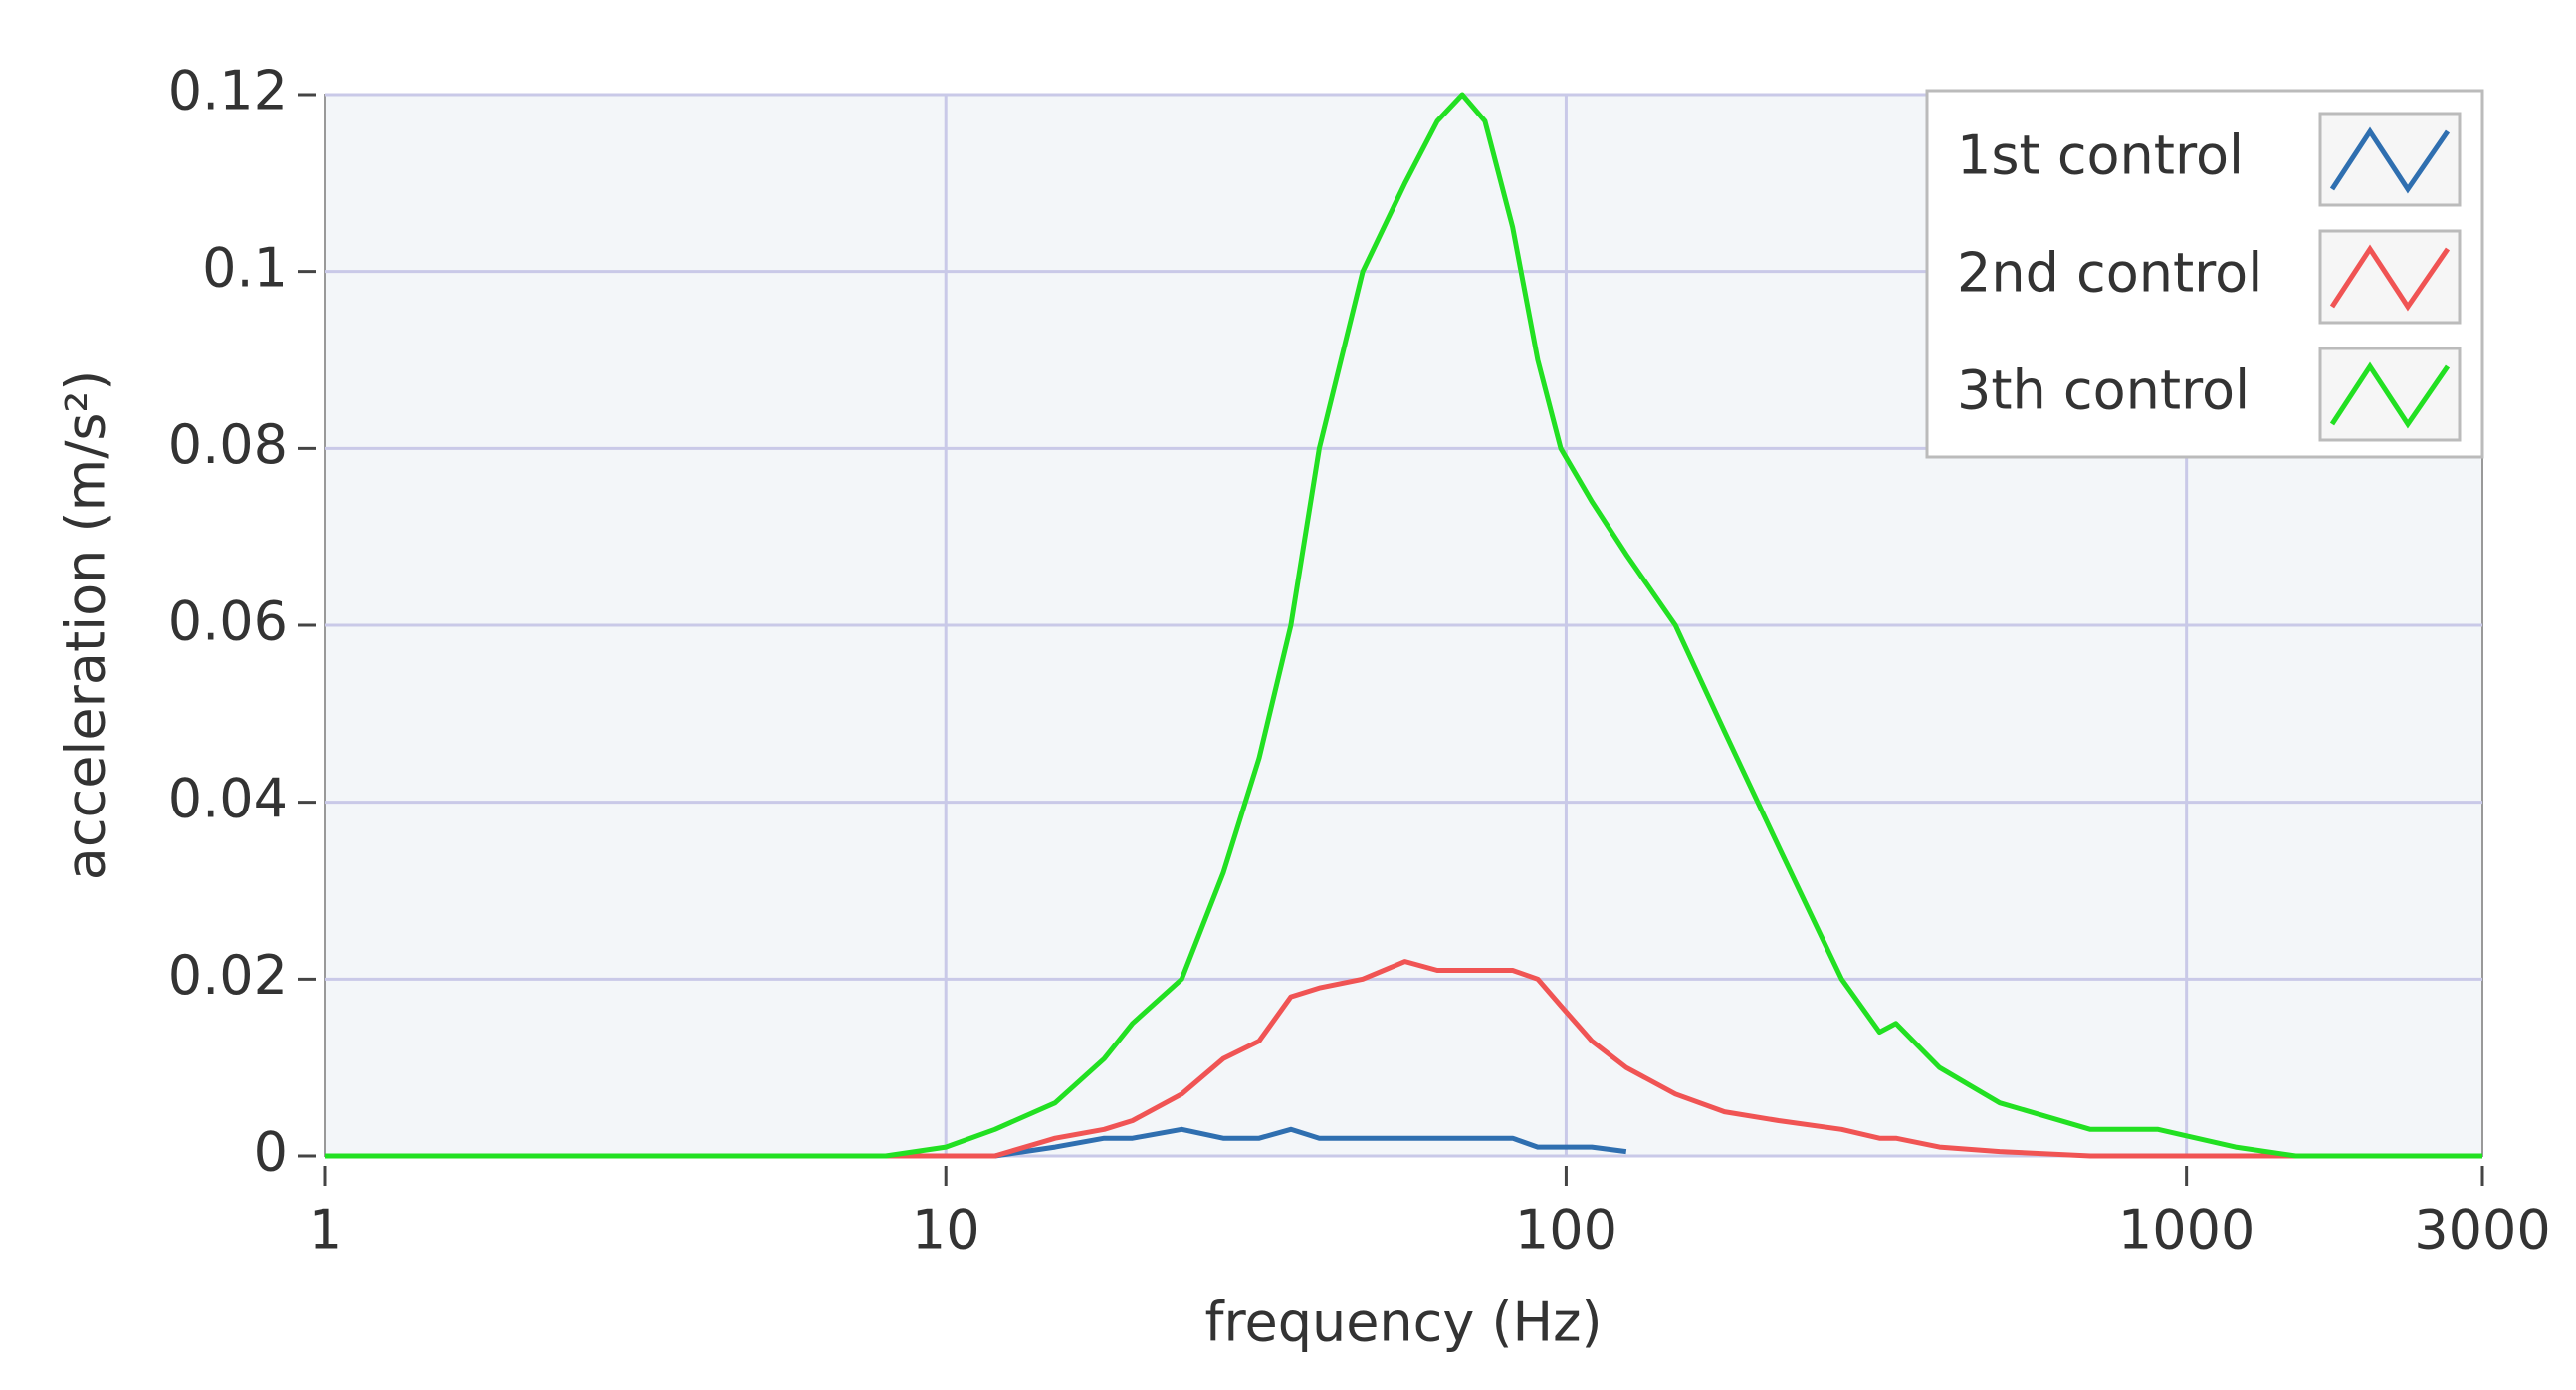 This screenshot has height=1390, width=2576. I want to click on y-axis-label: acceleration (m/s²), so click(86, 625).